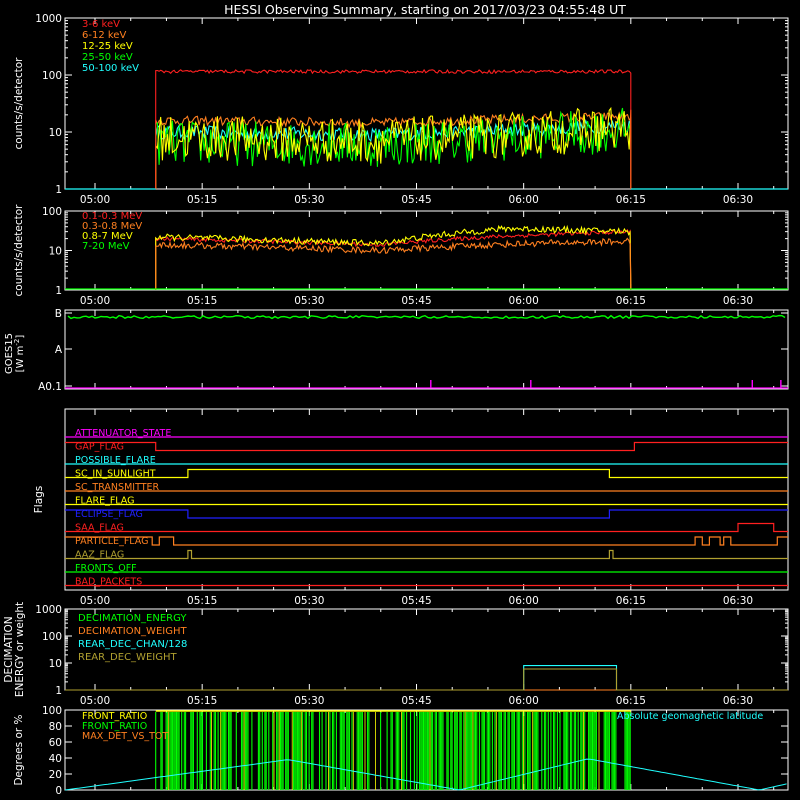 The height and width of the screenshot is (800, 800). Describe the element at coordinates (20, 649) in the screenshot. I see `y-axis-label: ENERGY or weight` at that location.